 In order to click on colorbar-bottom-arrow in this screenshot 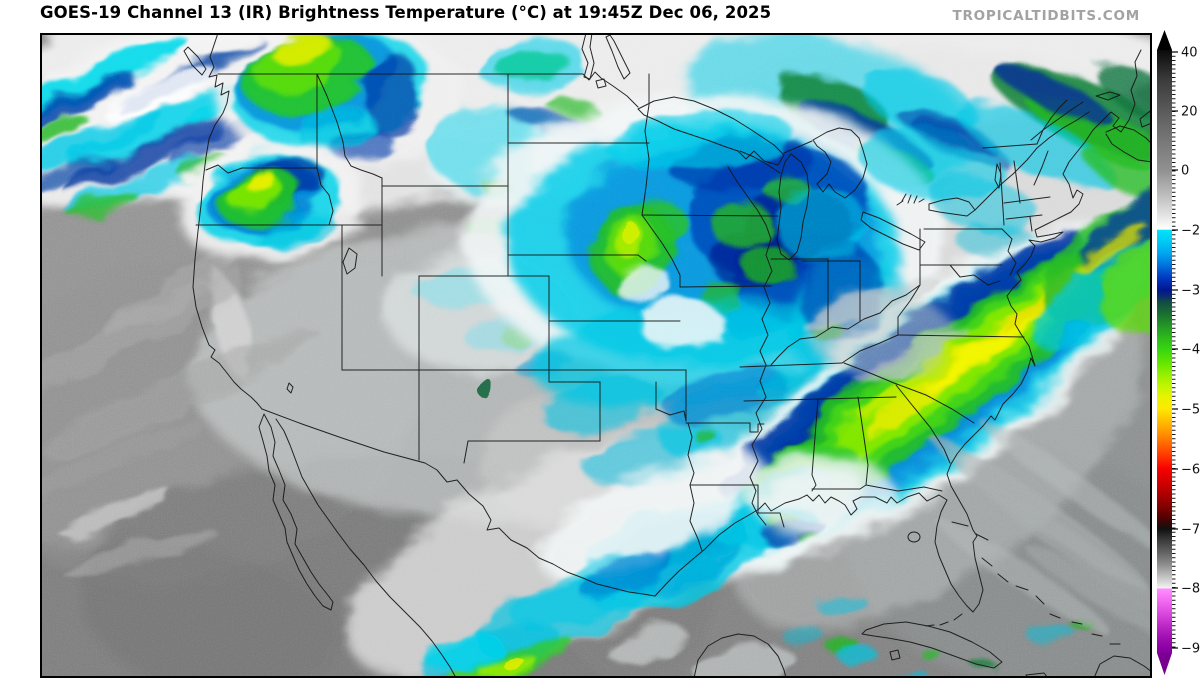, I will do `click(1164, 664)`.